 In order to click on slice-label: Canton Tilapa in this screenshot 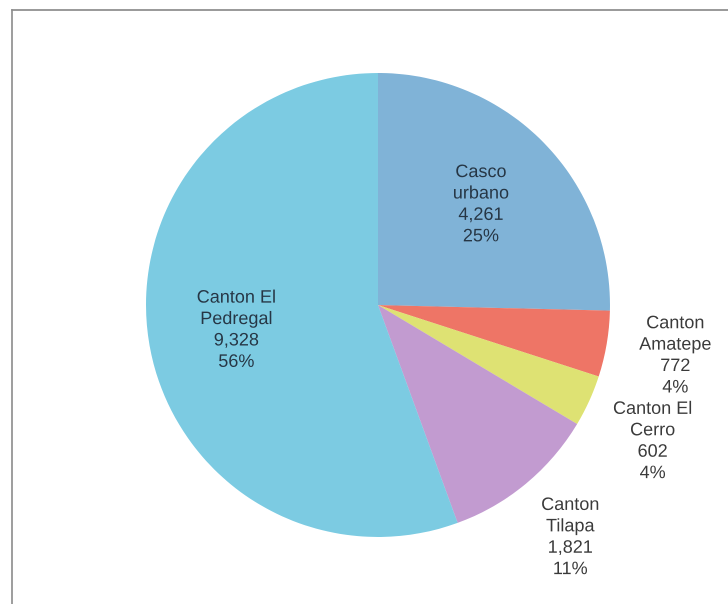, I will do `click(570, 516)`.